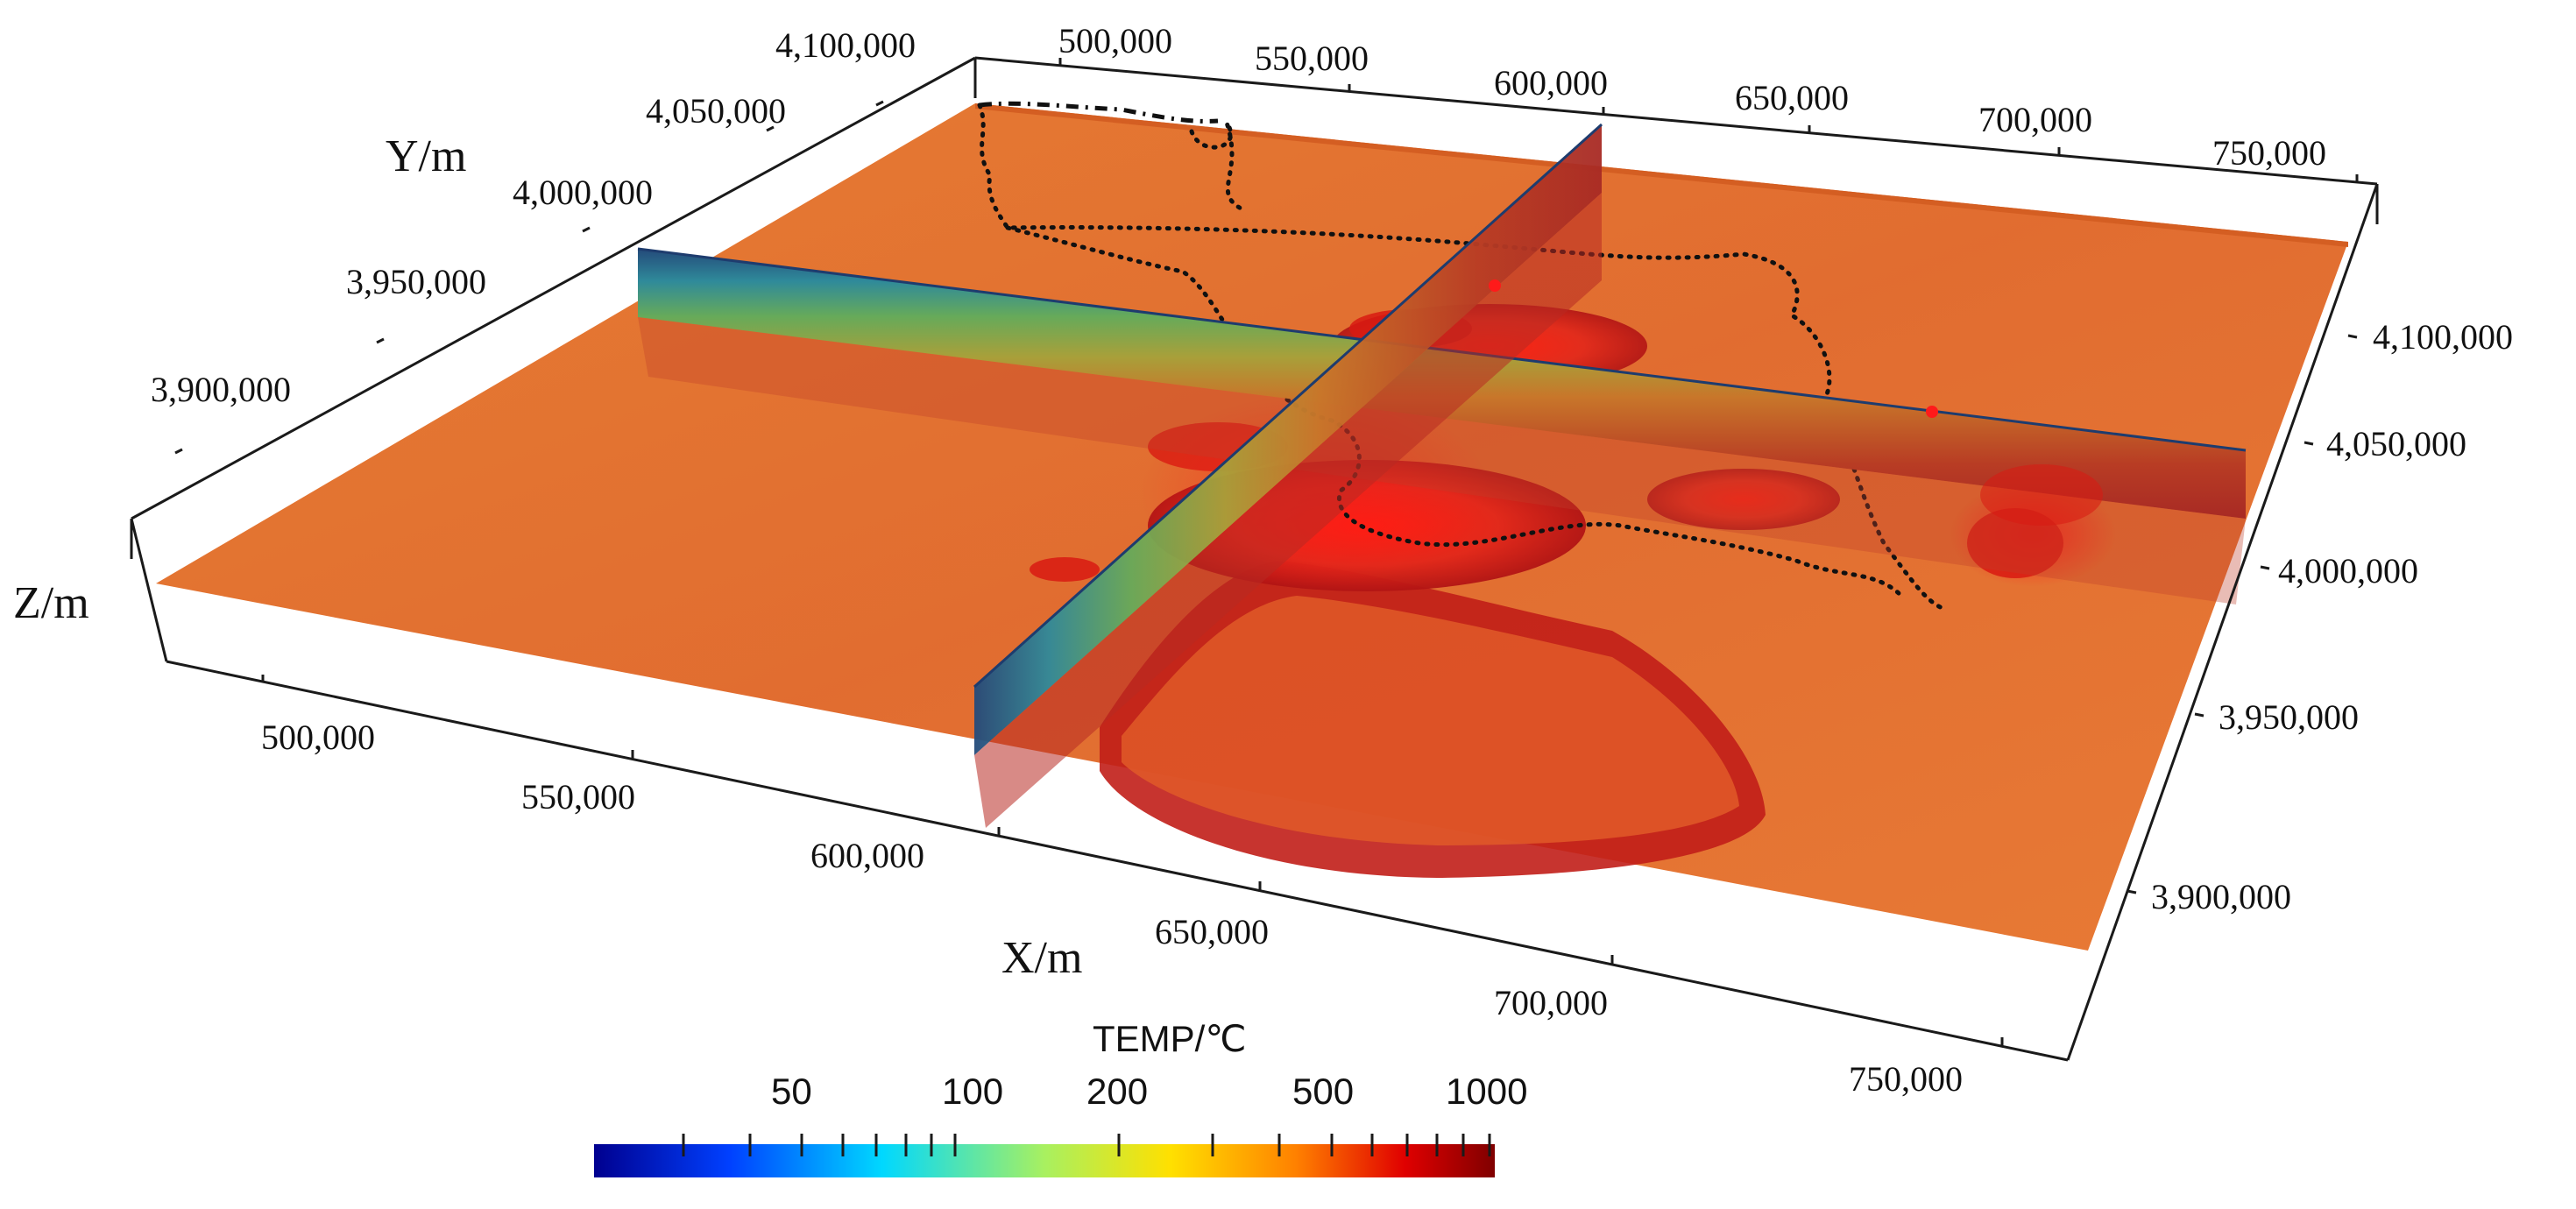 Image resolution: width=2576 pixels, height=1209 pixels. What do you see at coordinates (972, 1091) in the screenshot?
I see `colorbar-label: 100` at bounding box center [972, 1091].